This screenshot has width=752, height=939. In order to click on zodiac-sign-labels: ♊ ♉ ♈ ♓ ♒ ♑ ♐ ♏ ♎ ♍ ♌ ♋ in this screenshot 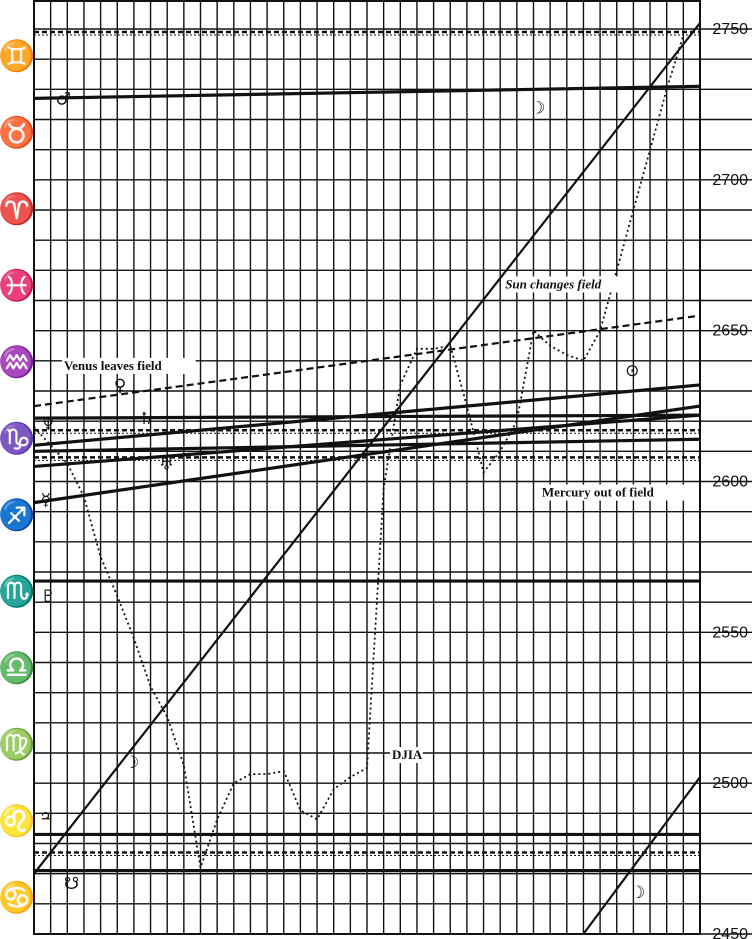, I will do `click(18, 477)`.